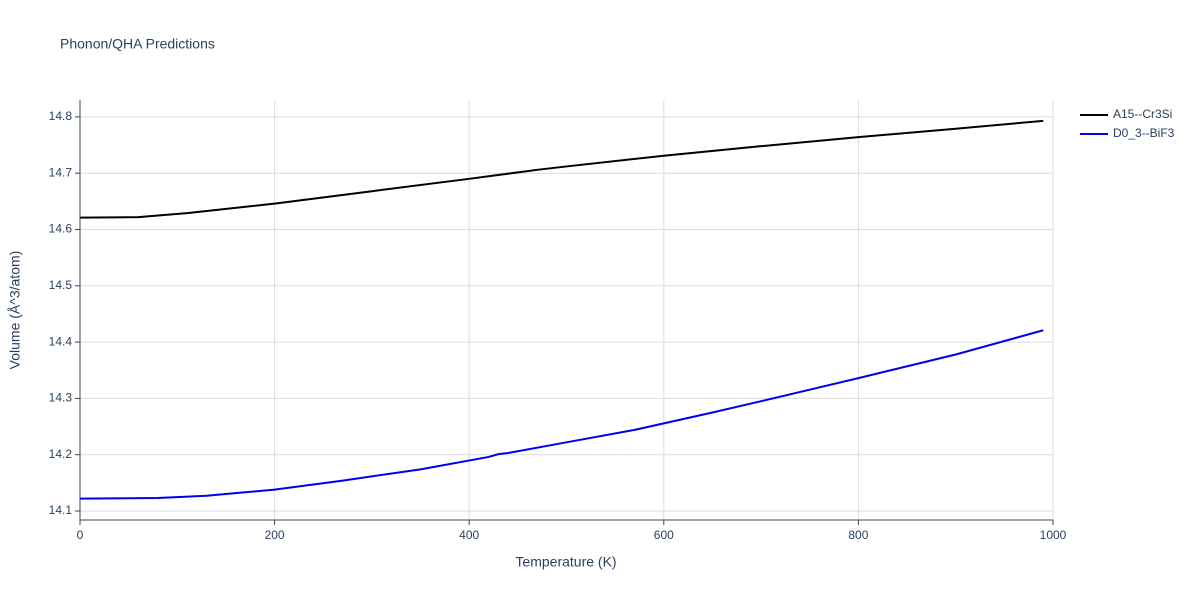 The height and width of the screenshot is (605, 1200). Describe the element at coordinates (61, 172) in the screenshot. I see `y-tick-label: 14.7` at that location.